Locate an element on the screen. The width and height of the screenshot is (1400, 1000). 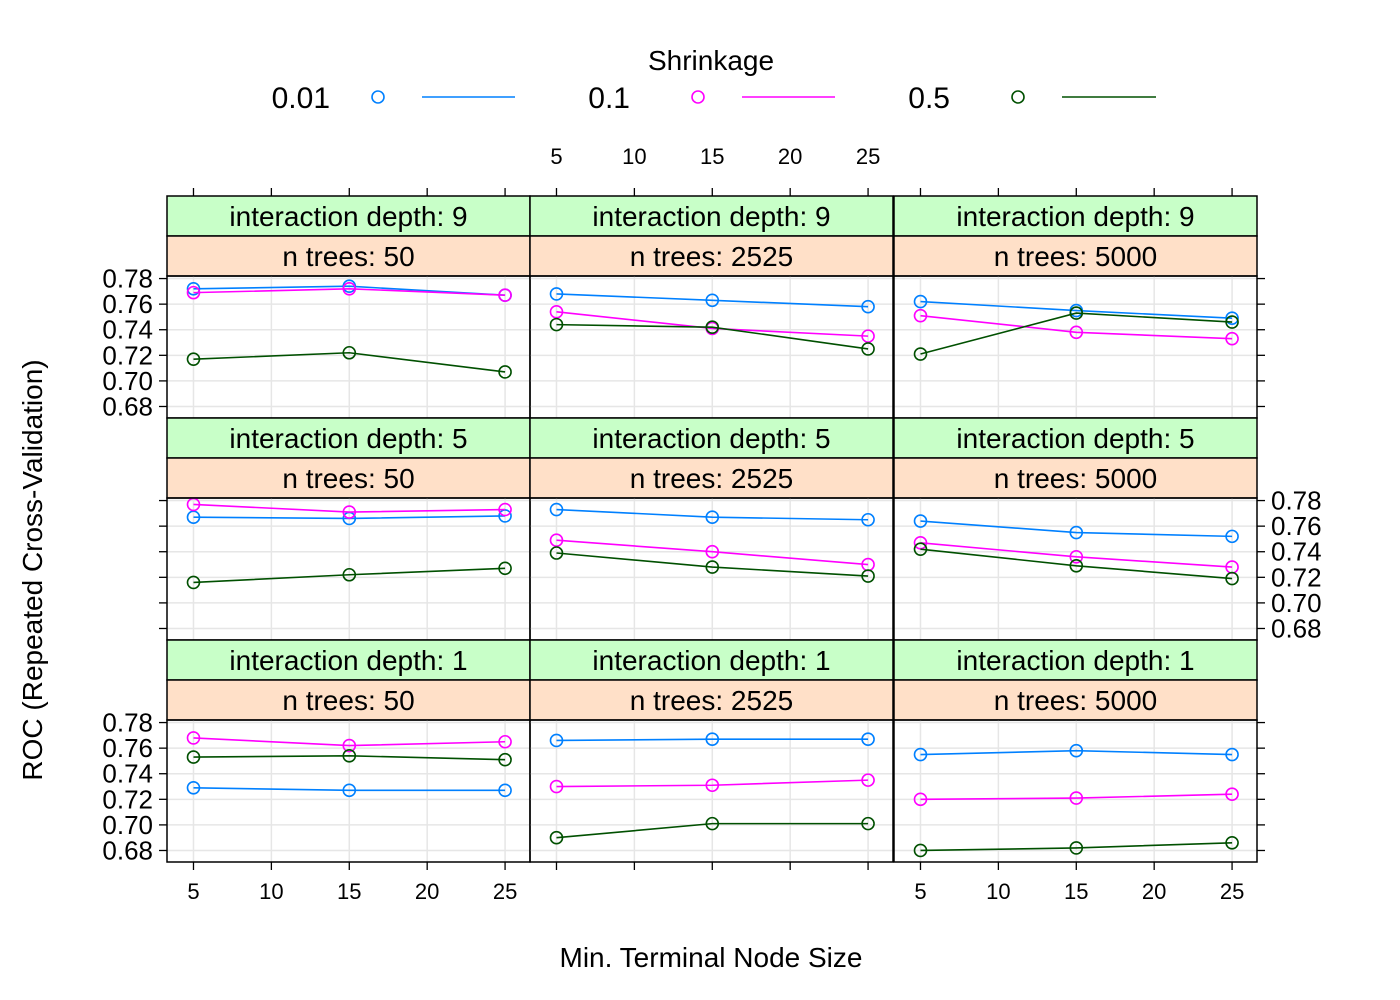
strip-depth-label: interaction depth: 1 is located at coordinates (348, 660).